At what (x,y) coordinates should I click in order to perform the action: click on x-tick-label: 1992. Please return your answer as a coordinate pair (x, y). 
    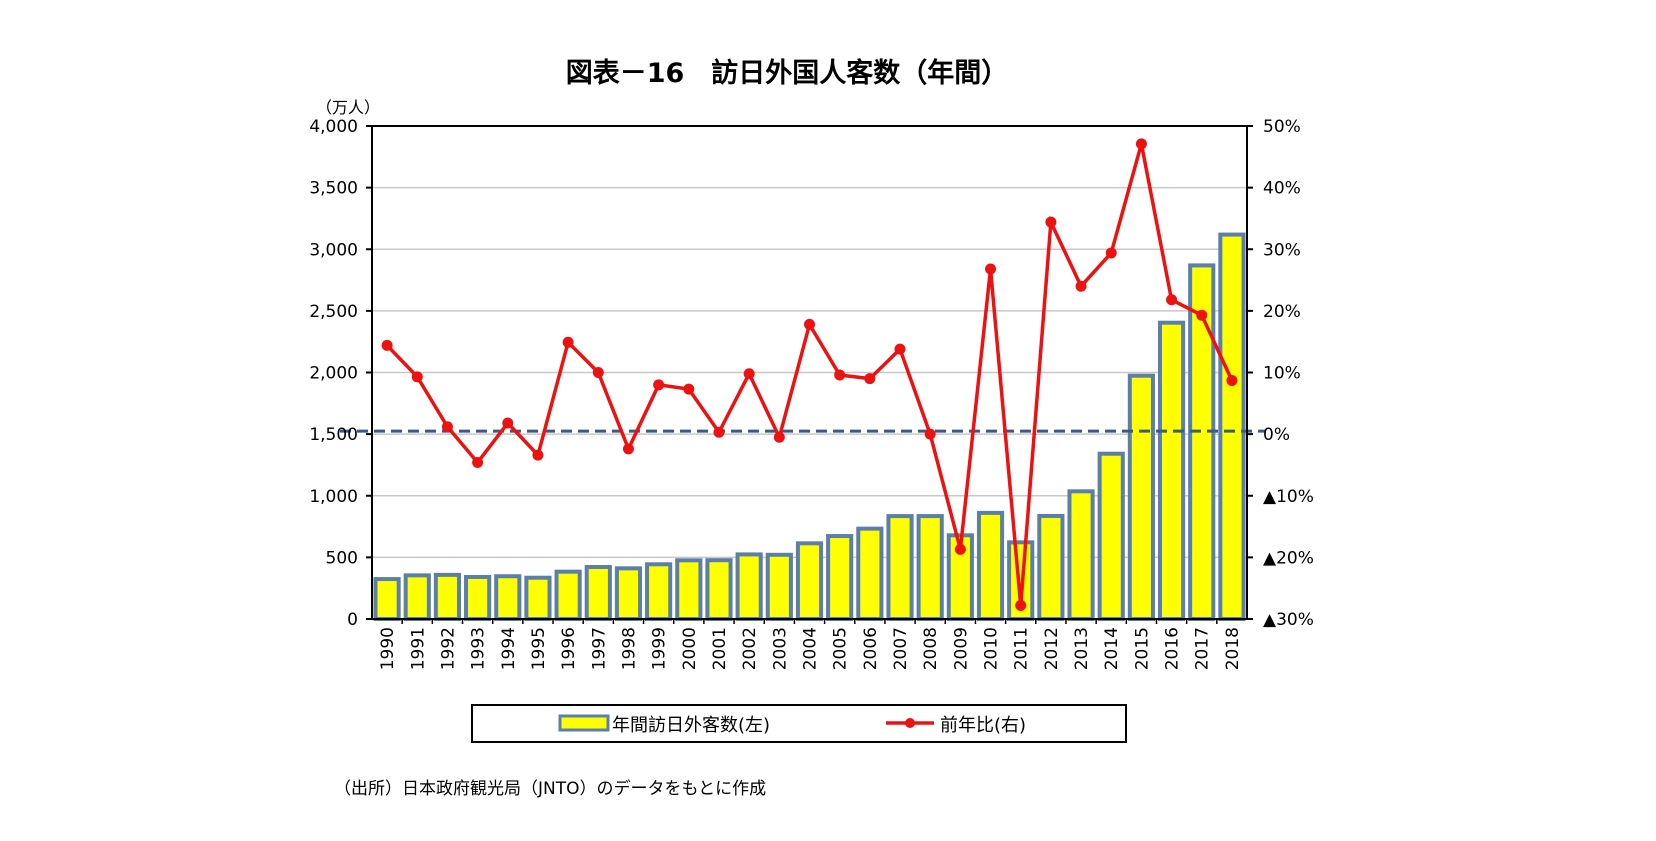
    Looking at the image, I should click on (448, 648).